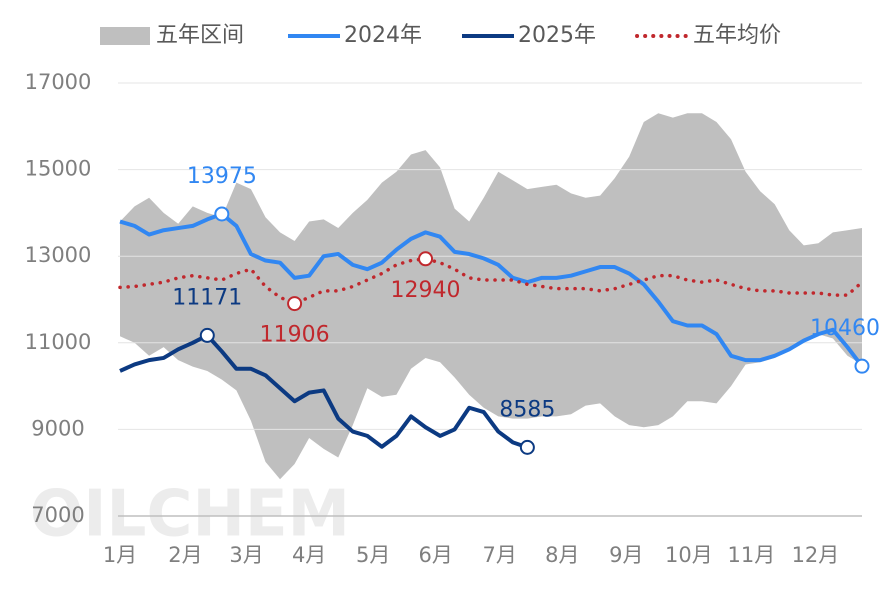 The image size is (886, 591). What do you see at coordinates (222, 176) in the screenshot?
I see `data-label: 13975` at bounding box center [222, 176].